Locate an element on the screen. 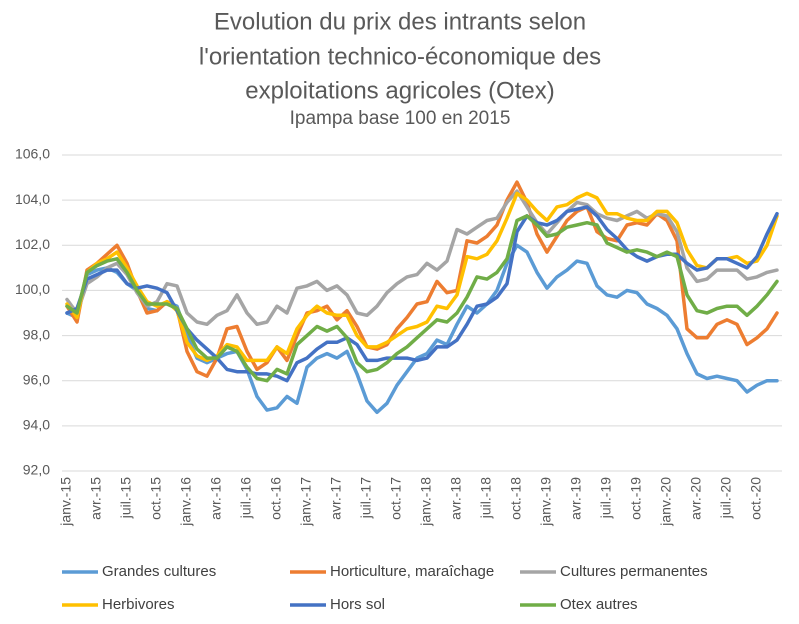 This screenshot has width=799, height=624. x-tick-label: janv.-17 is located at coordinates (306, 502).